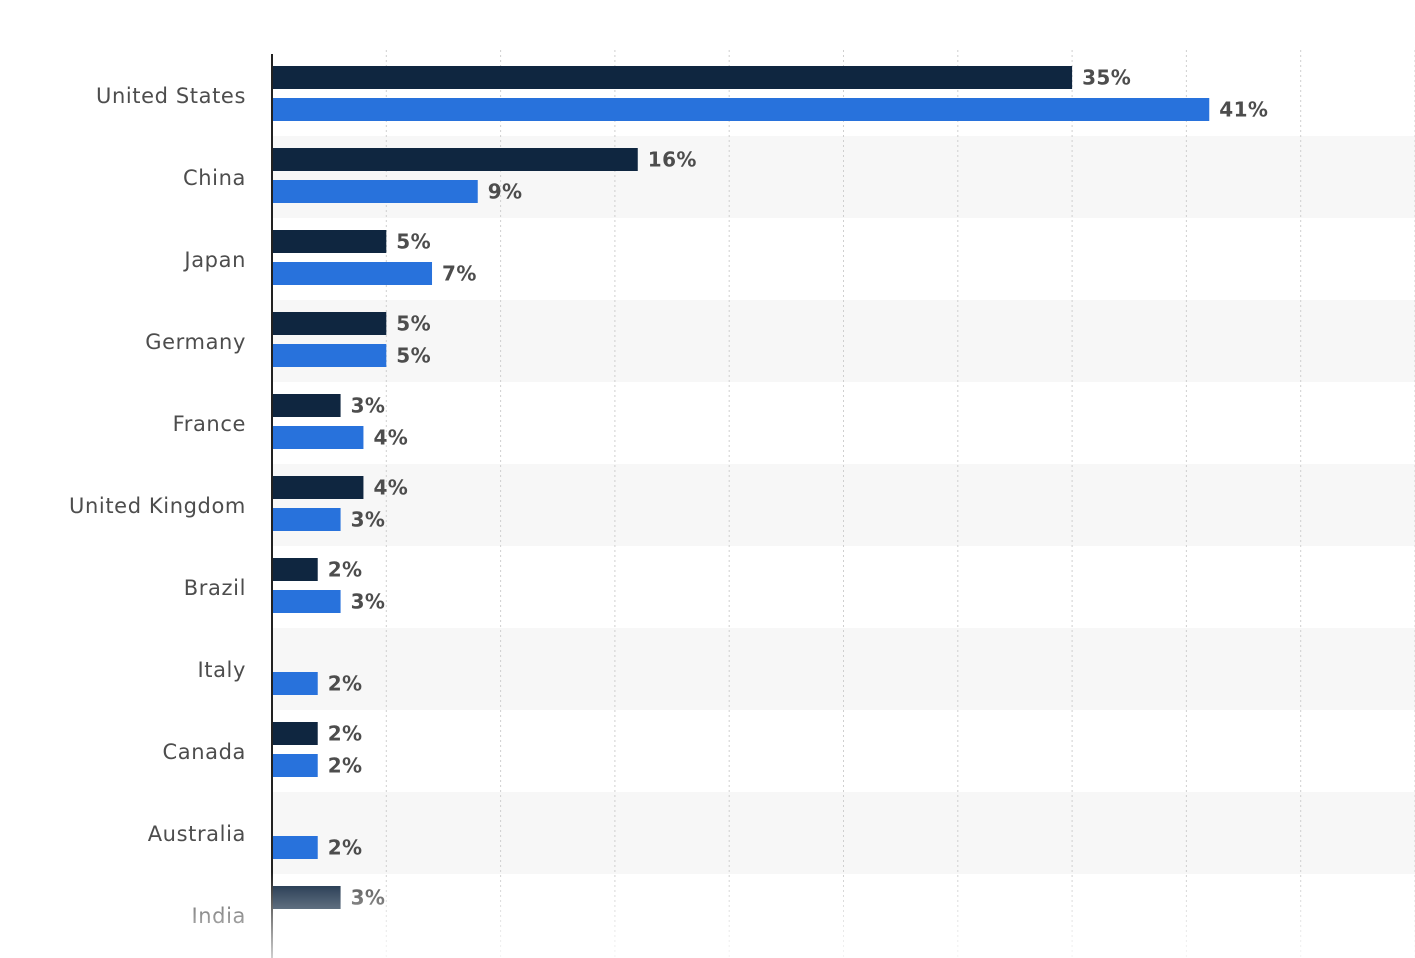  I want to click on category-label: United States, so click(171, 96).